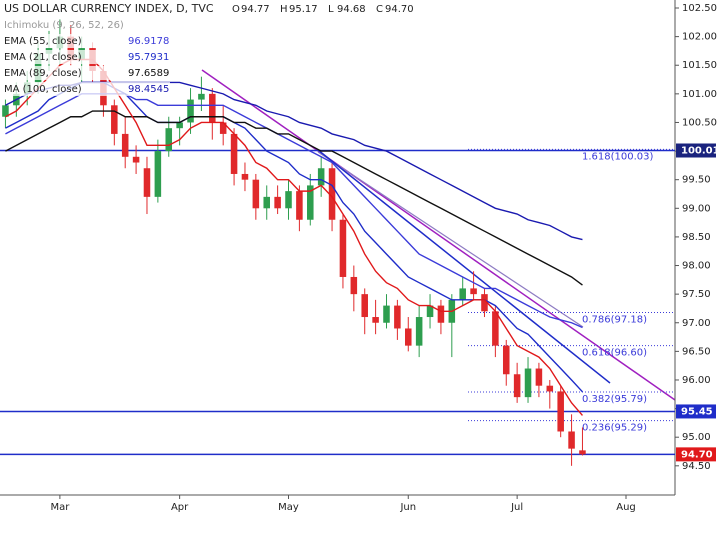 This screenshot has height=543, width=725. Describe the element at coordinates (696, 323) in the screenshot. I see `y-tick-label: 97.00` at that location.